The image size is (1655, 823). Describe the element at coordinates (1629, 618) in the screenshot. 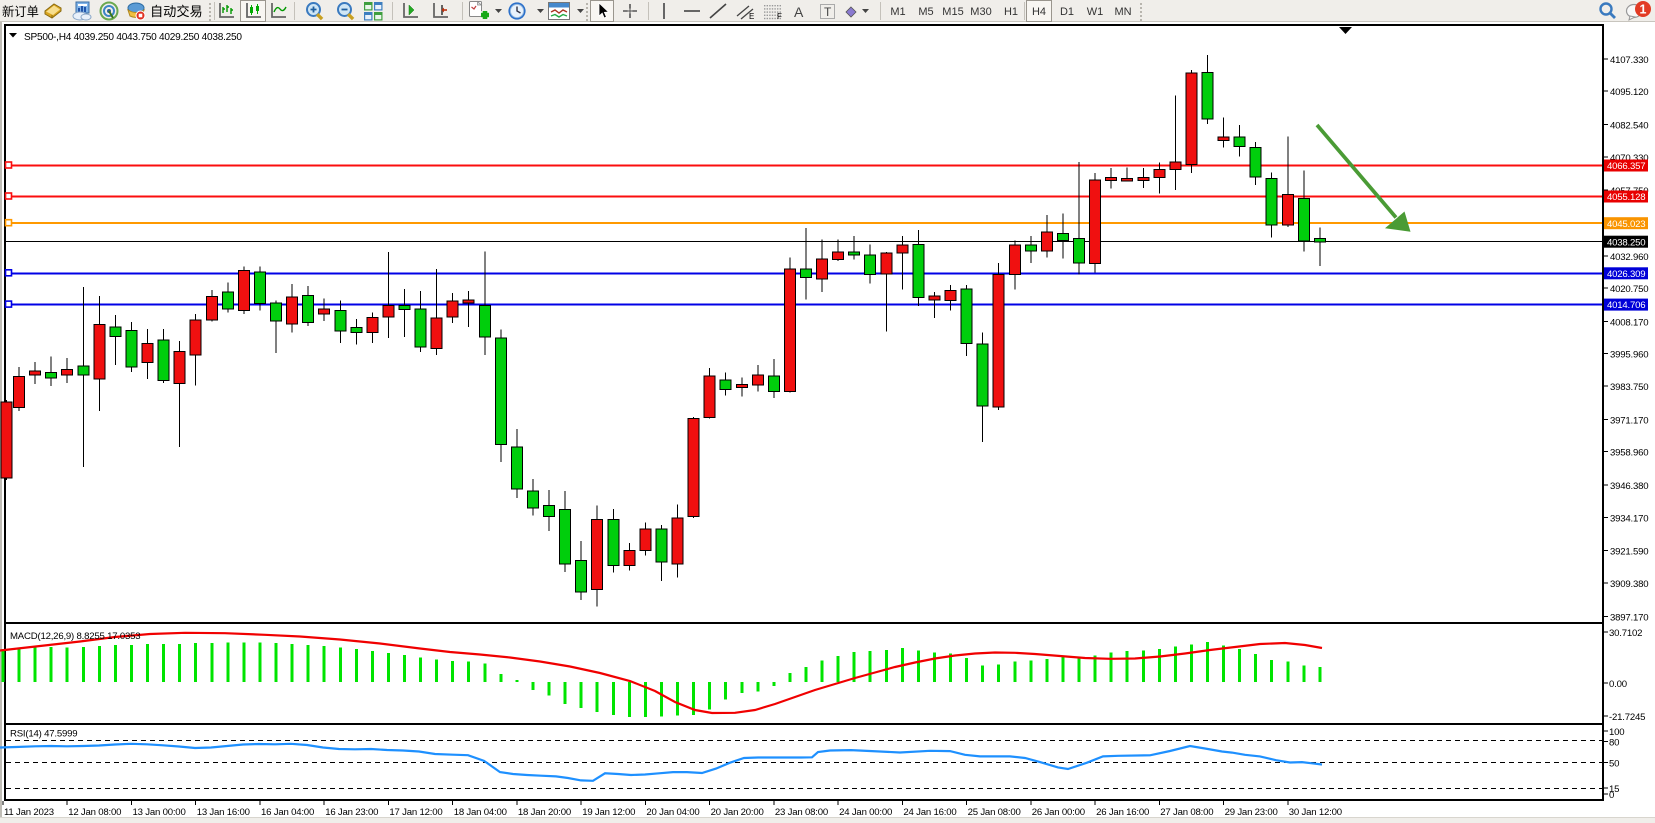

I see `svg-text: 3897.170` at that location.